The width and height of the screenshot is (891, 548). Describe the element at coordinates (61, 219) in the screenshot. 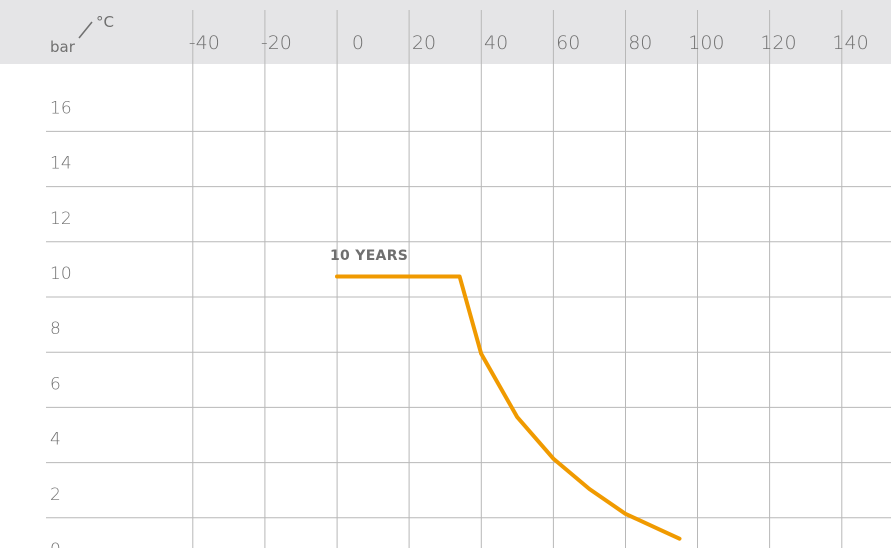

I see `y-tick-label: 12` at that location.